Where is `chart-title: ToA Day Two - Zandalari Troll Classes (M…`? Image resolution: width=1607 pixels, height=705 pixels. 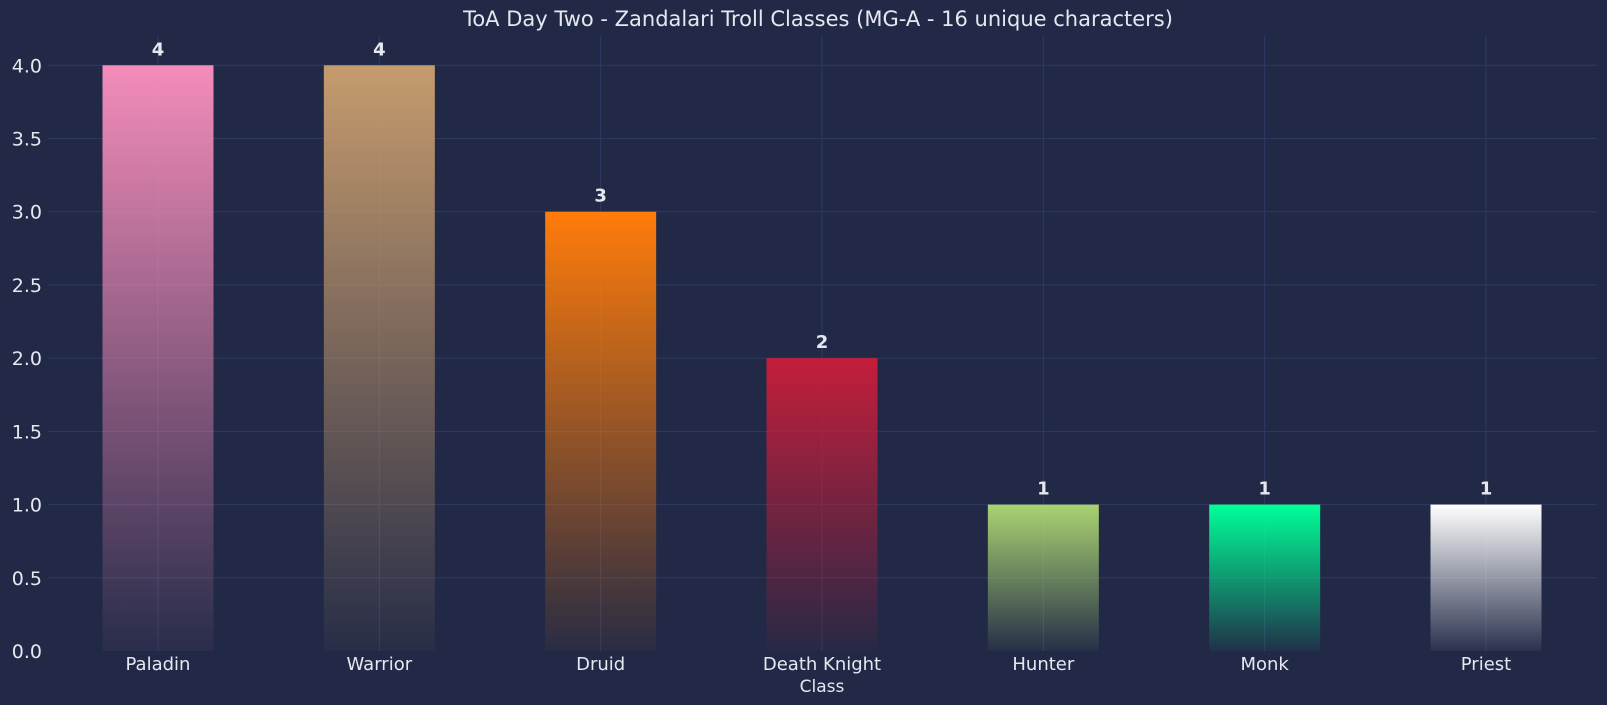
chart-title: ToA Day Two - Zandalari Troll Classes (M… is located at coordinates (817, 19).